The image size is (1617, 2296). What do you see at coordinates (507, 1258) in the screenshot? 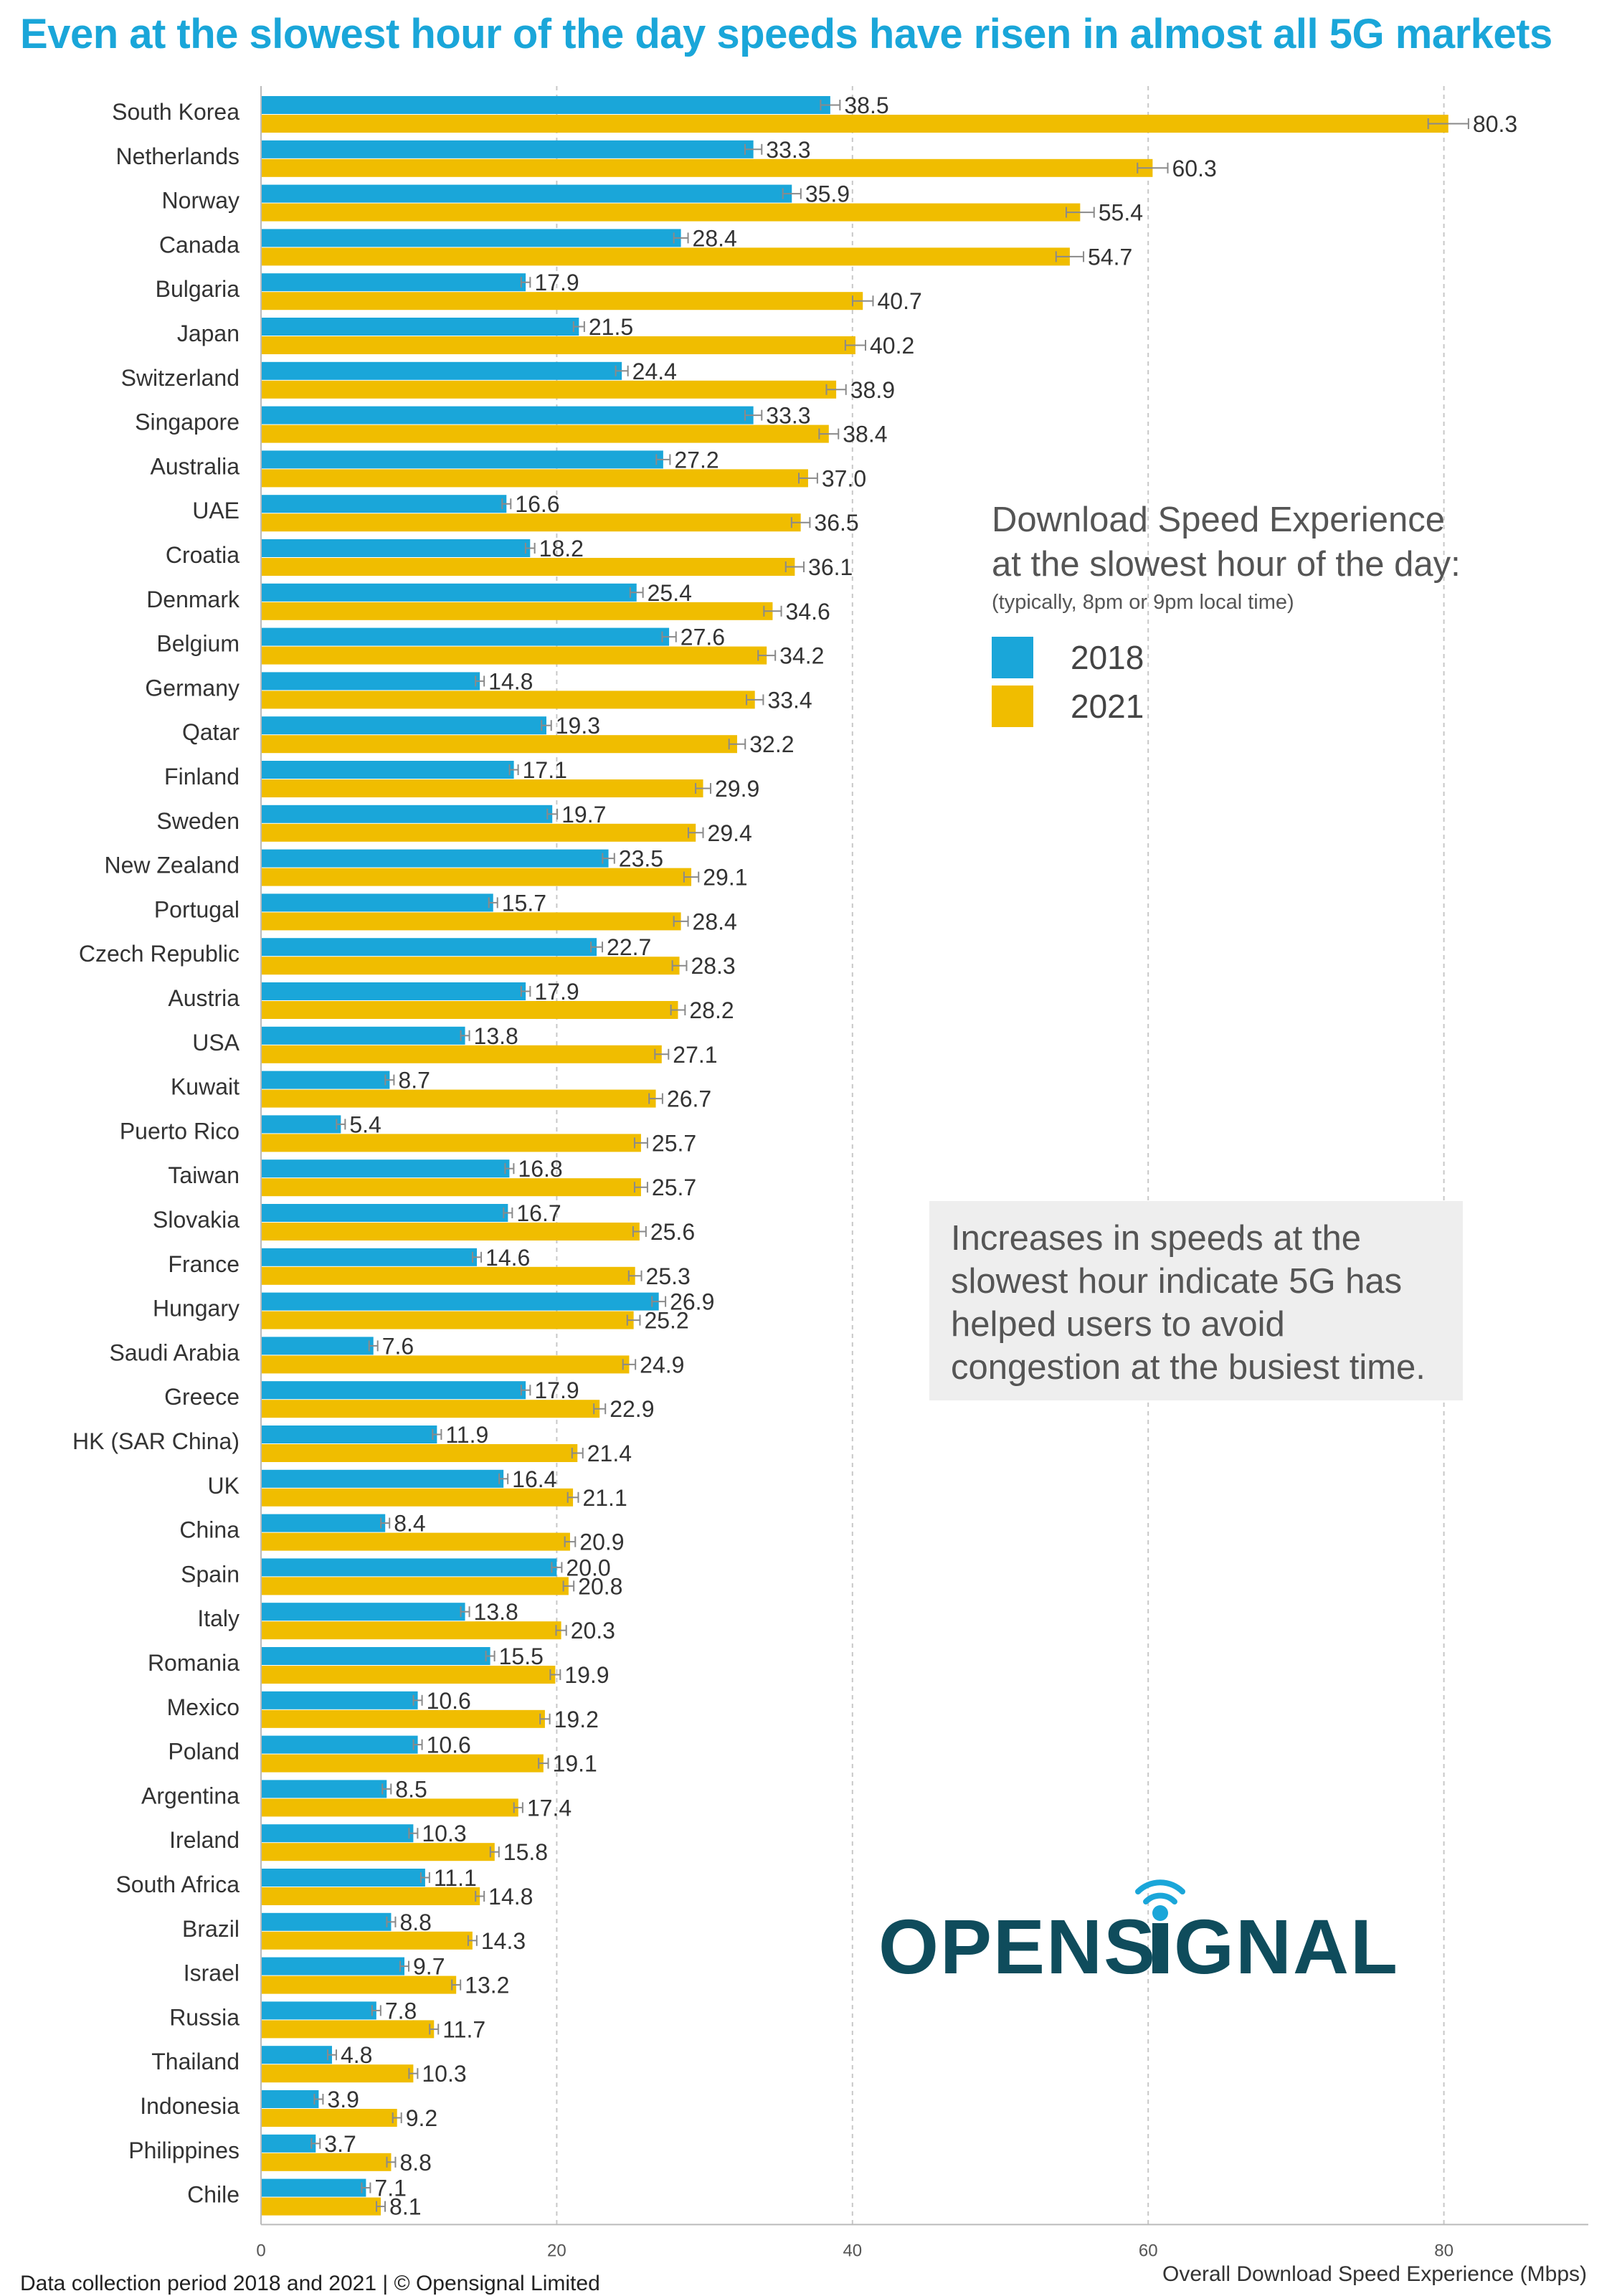
I see `value-label-2018: 14.6` at bounding box center [507, 1258].